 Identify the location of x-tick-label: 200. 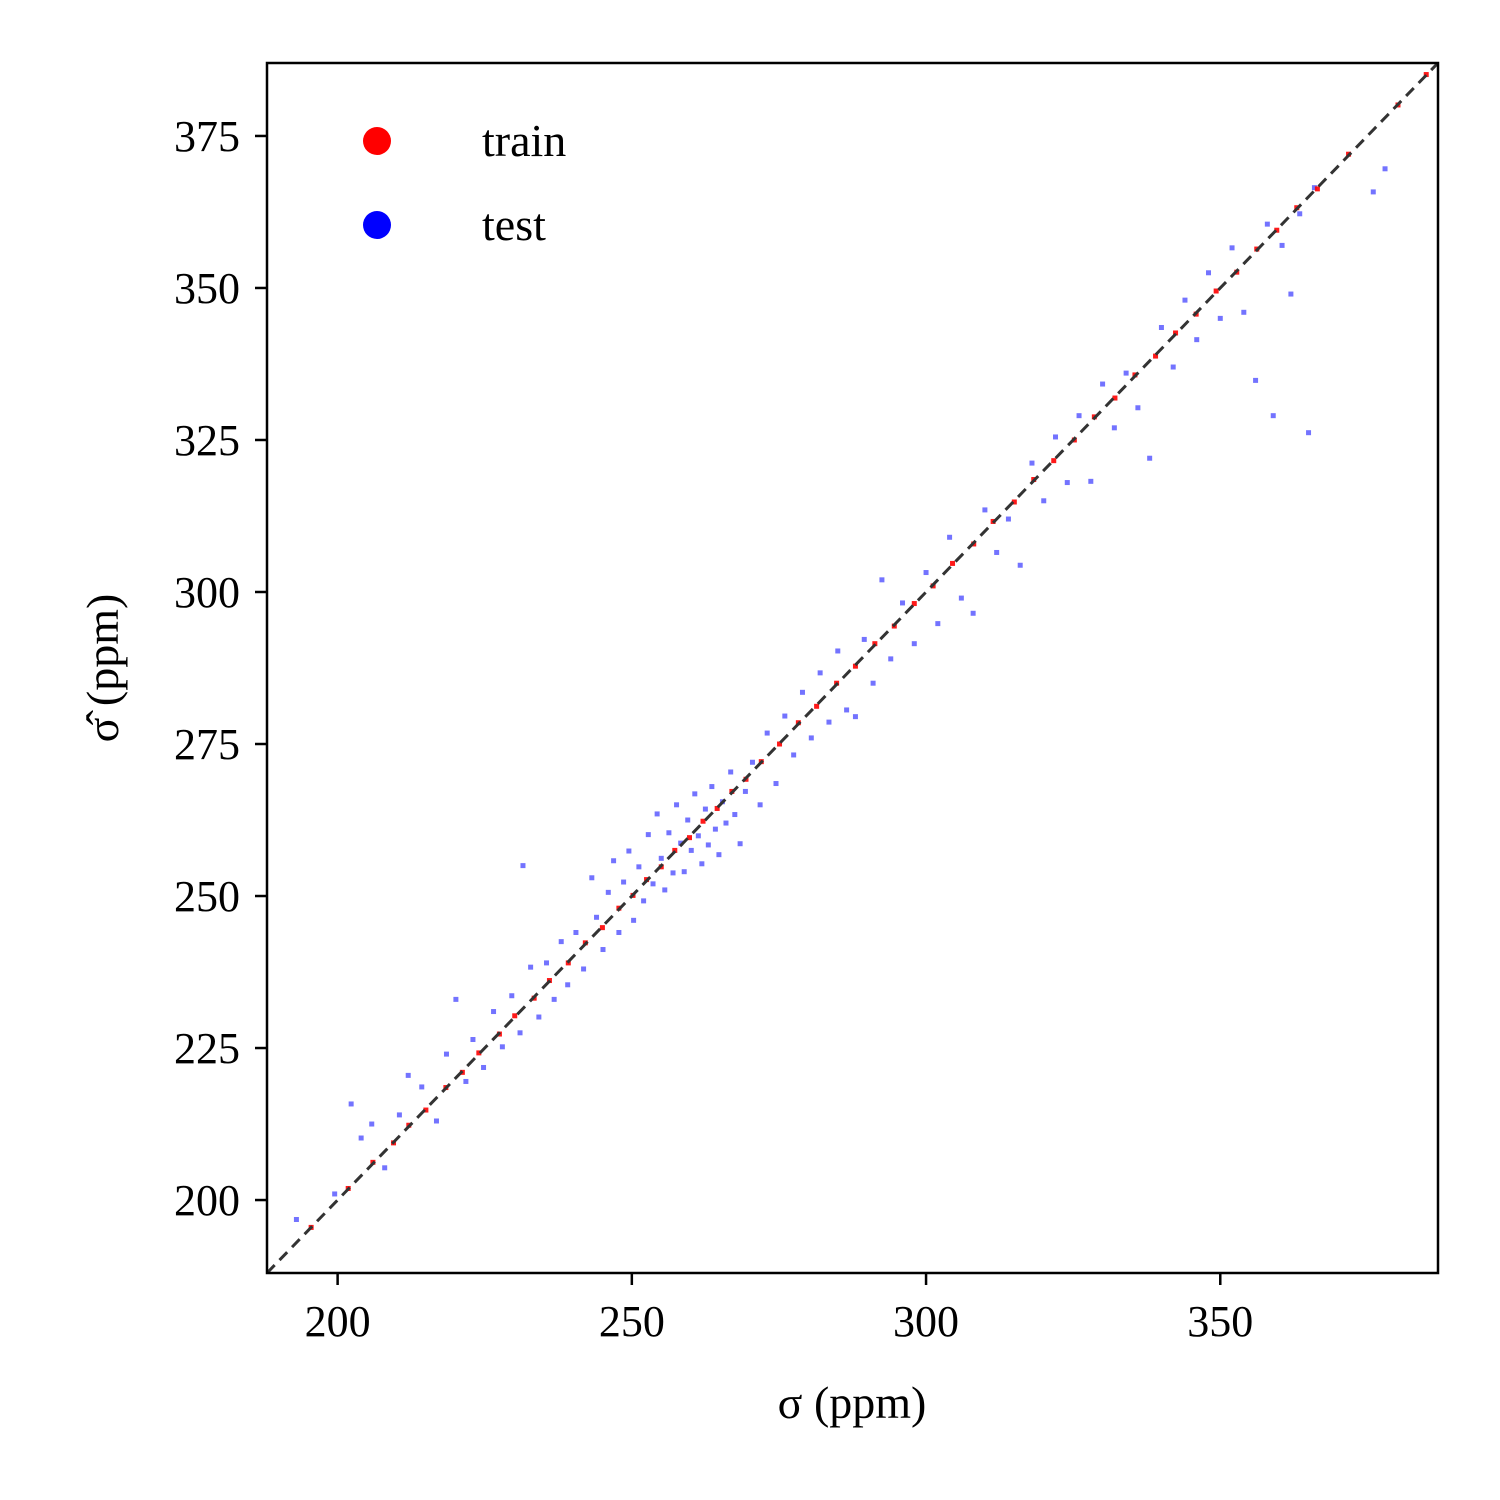
(338, 1321).